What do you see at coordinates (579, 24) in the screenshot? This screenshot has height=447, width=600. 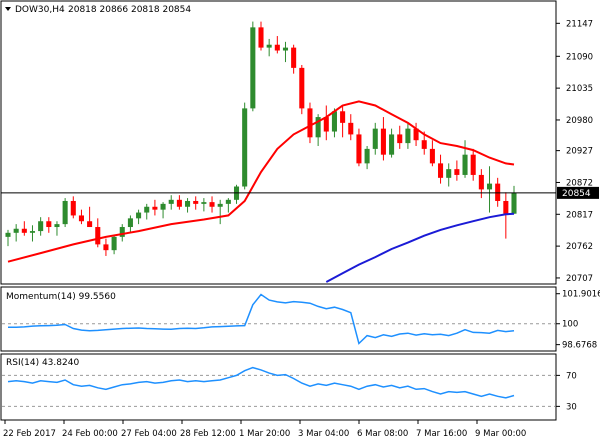 I see `y-tick-label: 21147` at bounding box center [579, 24].